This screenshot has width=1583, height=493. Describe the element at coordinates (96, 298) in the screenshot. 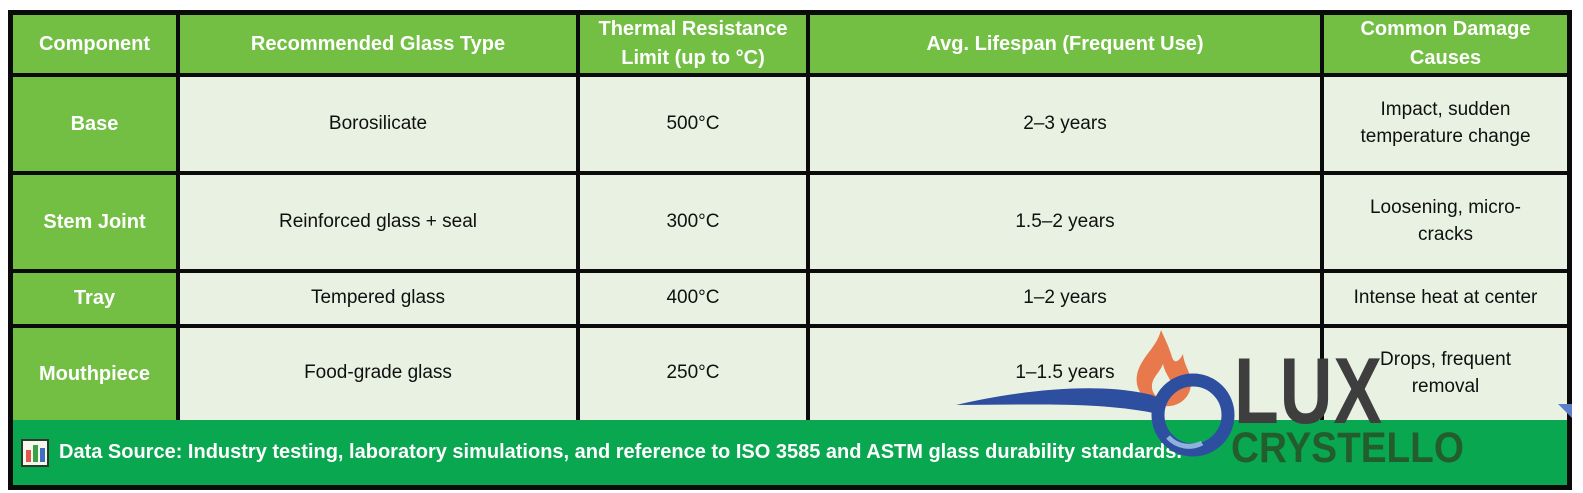

I see `row-label-tray: Tray` at that location.